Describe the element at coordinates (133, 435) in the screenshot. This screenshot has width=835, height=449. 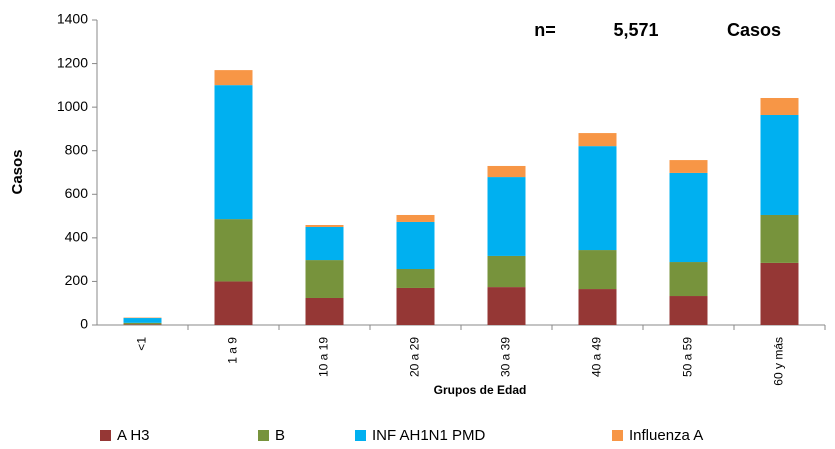
I see `legend-label: A H3` at that location.